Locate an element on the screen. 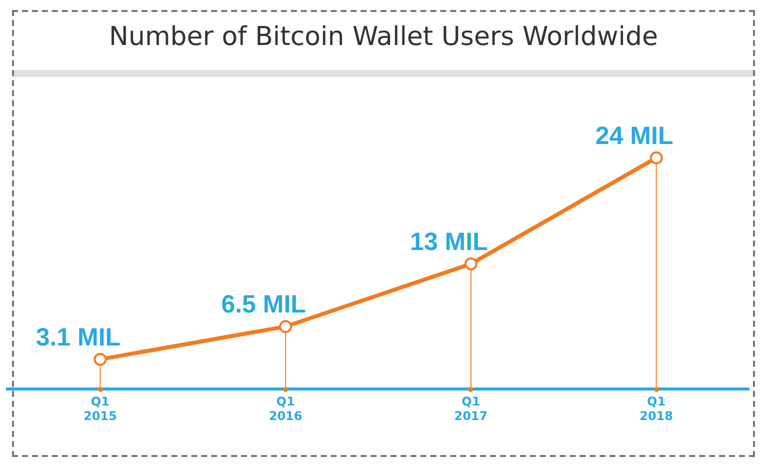  x-tick-label: Q1 2018 is located at coordinates (657, 408).